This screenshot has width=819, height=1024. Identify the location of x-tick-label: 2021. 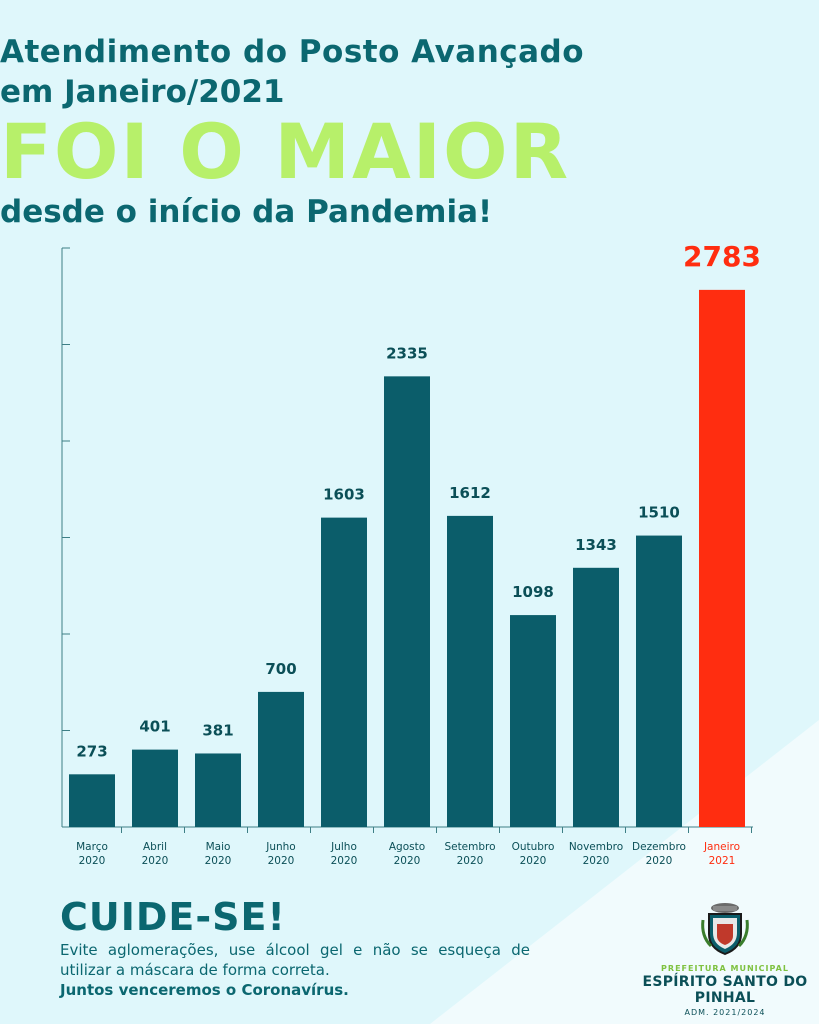
(722, 861).